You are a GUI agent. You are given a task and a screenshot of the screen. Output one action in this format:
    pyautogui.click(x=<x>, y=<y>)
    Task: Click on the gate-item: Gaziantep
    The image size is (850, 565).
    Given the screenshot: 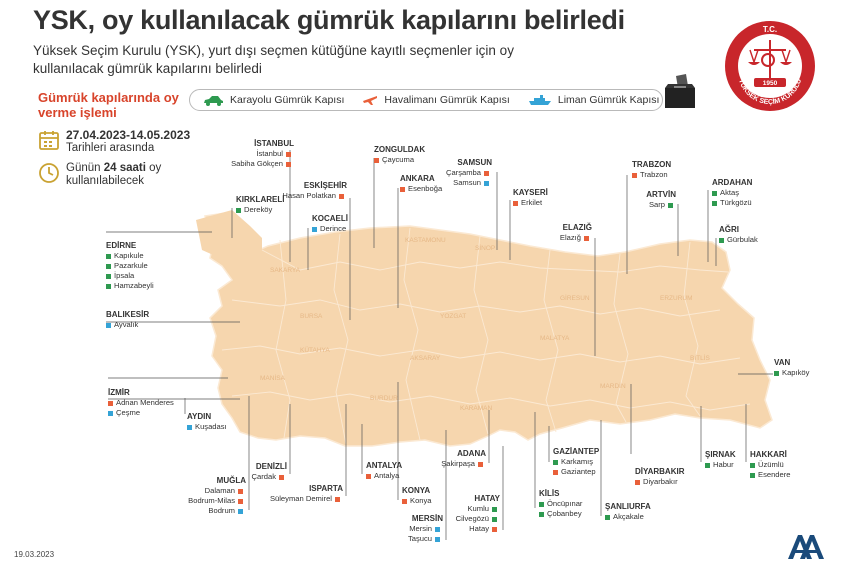 What is the action you would take?
    pyautogui.click(x=576, y=472)
    